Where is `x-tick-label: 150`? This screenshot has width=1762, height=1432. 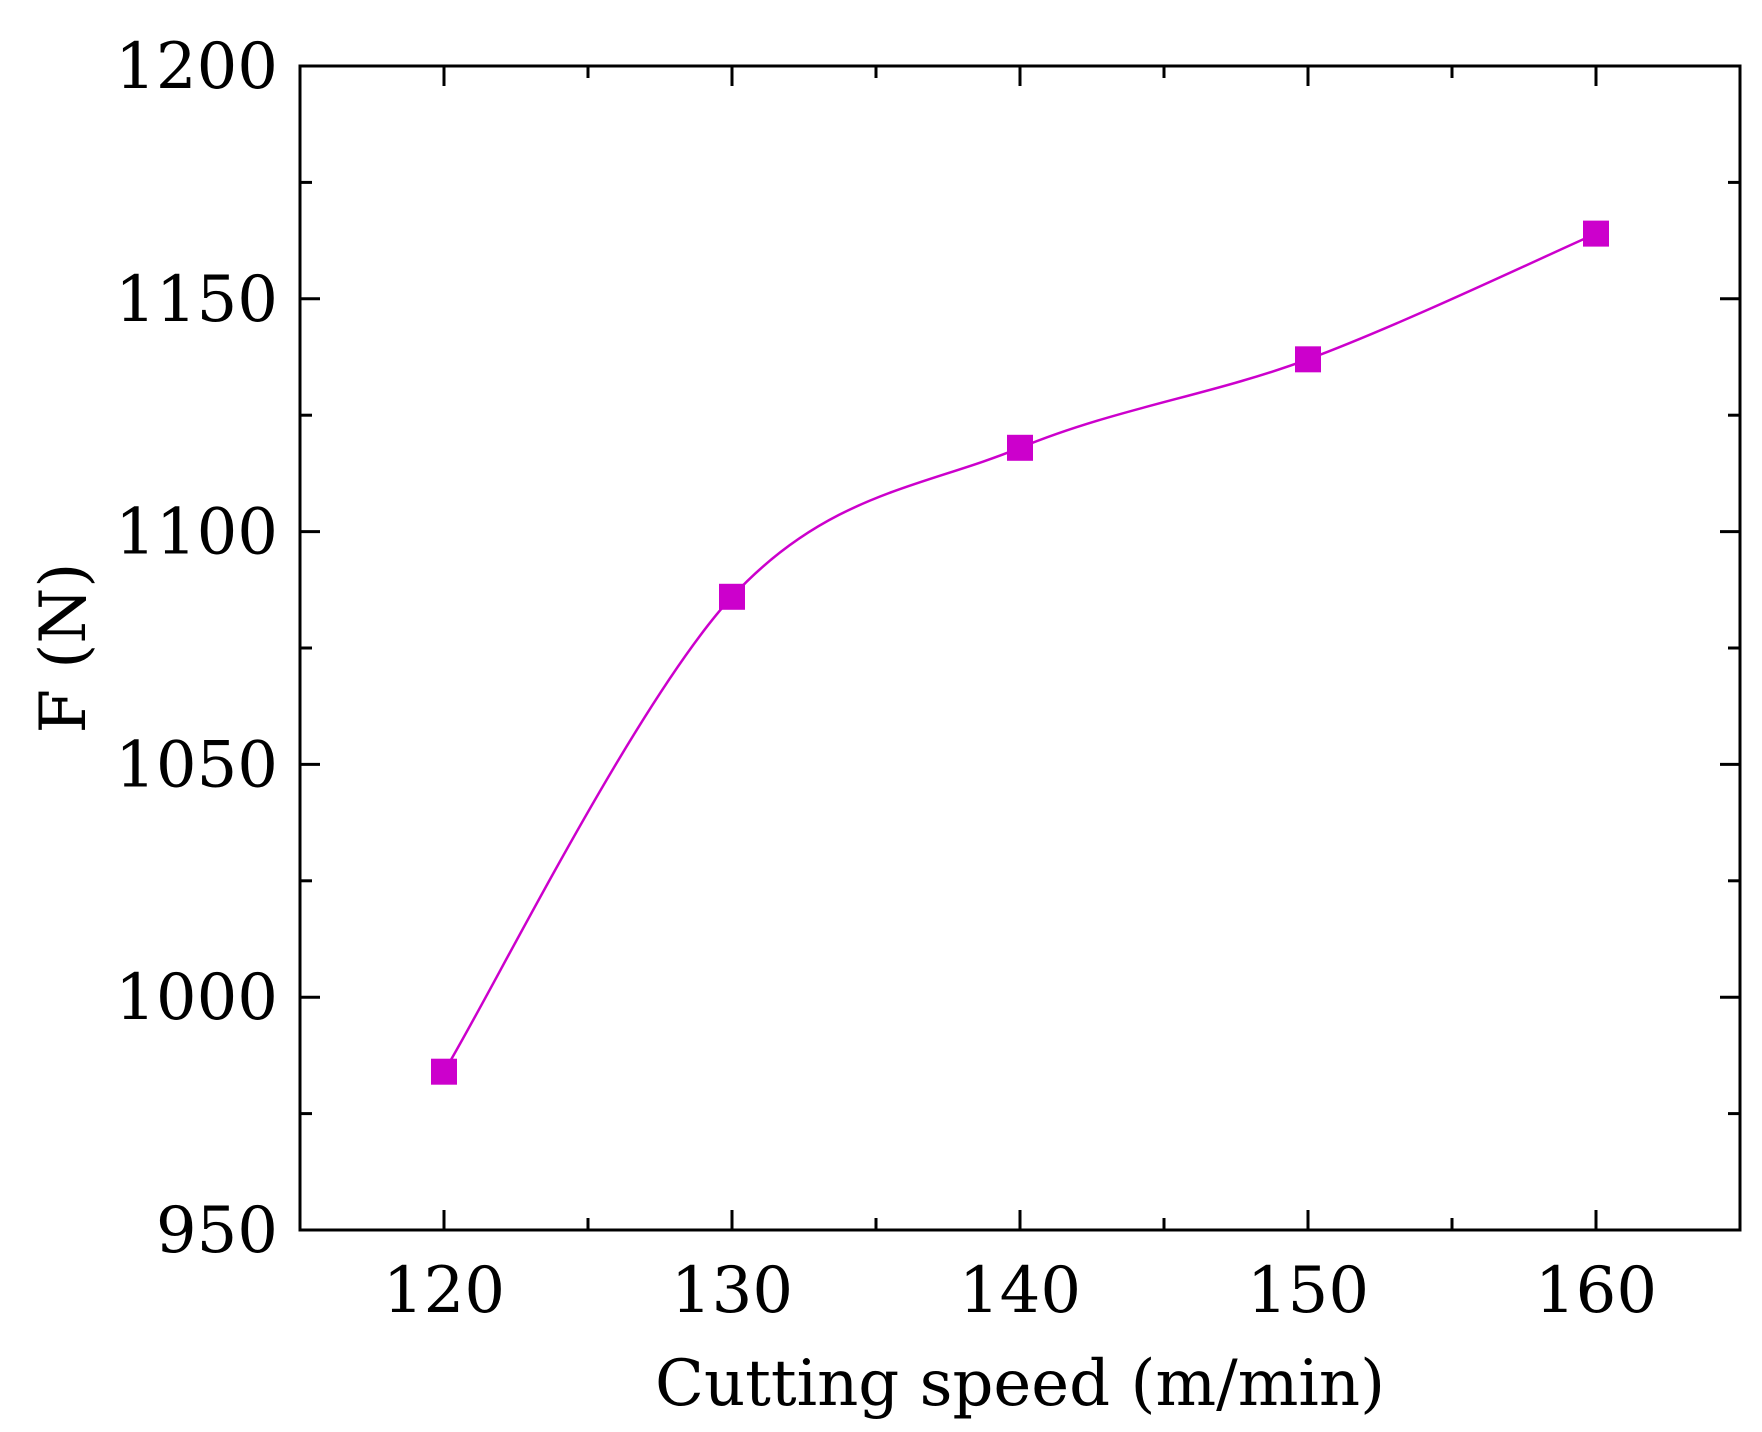
x-tick-label: 150 is located at coordinates (1308, 1291).